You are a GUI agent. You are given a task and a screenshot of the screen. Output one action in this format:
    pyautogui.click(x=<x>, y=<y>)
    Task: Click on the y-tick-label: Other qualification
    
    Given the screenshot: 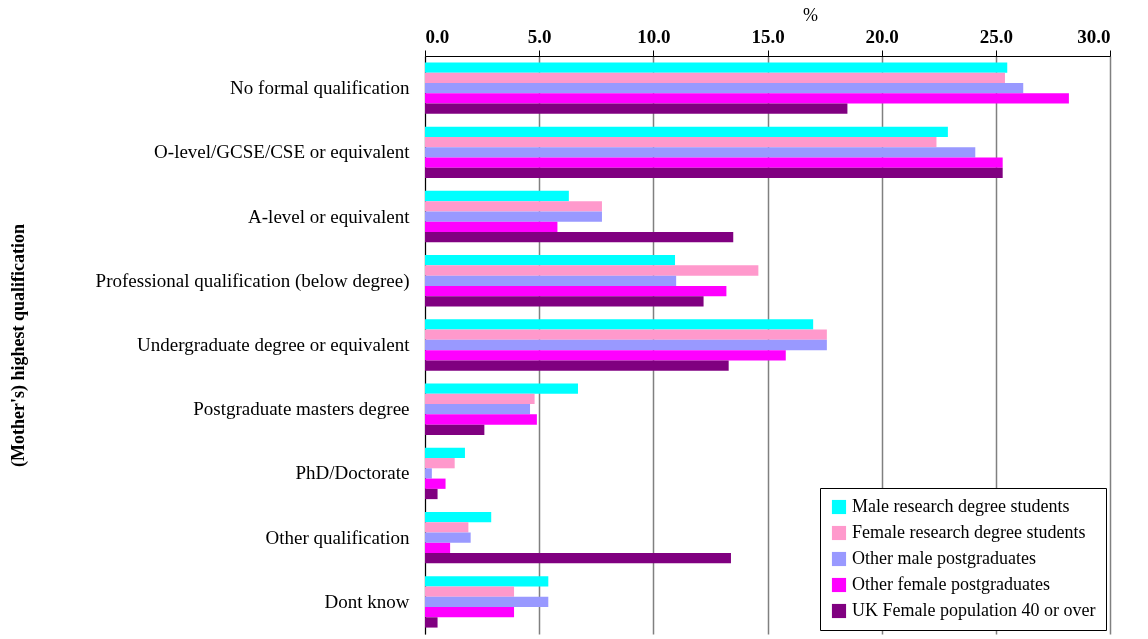 What is the action you would take?
    pyautogui.click(x=337, y=537)
    